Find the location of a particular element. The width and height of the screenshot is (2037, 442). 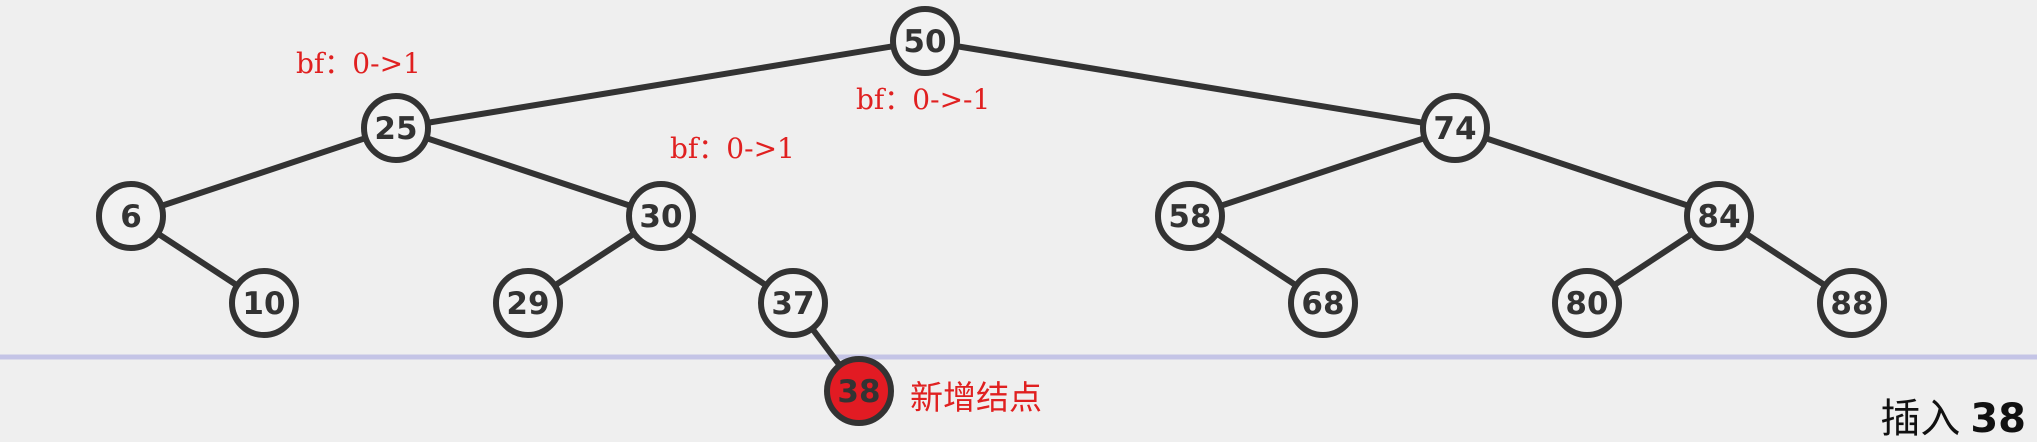

node-label: 10 is located at coordinates (263, 304).